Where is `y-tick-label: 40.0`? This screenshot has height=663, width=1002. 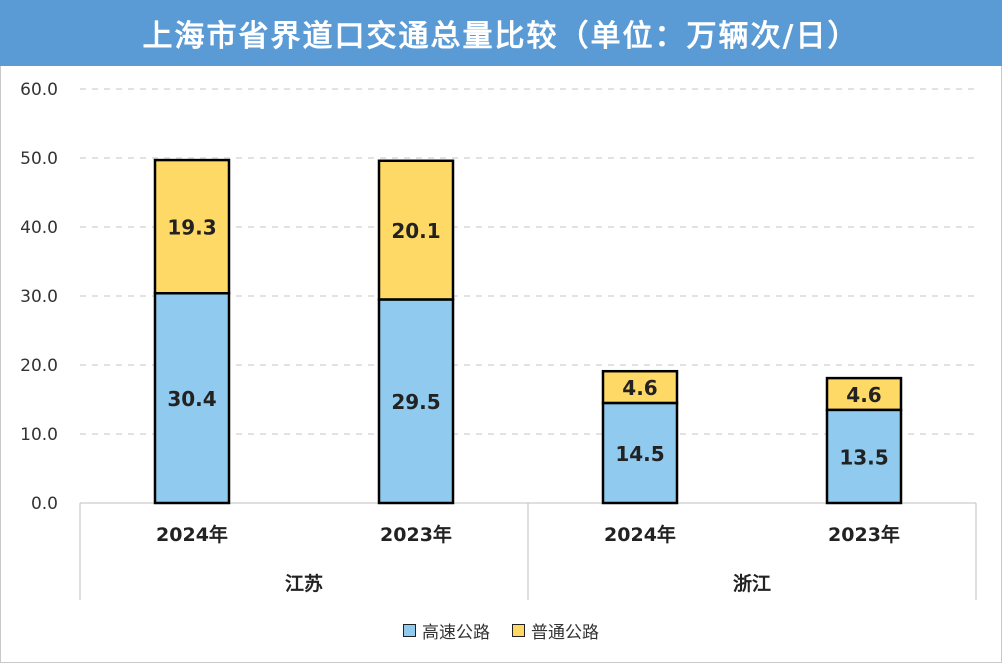 y-tick-label: 40.0 is located at coordinates (39, 228).